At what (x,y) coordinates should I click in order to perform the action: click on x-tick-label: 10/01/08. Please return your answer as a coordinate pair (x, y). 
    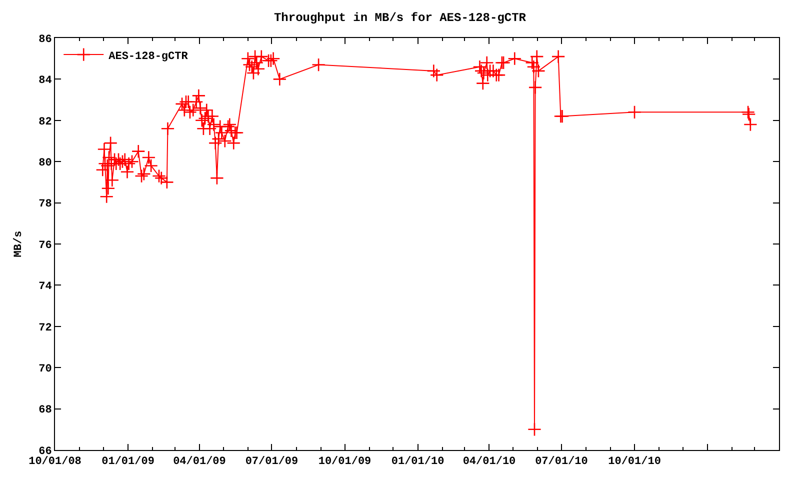
    Looking at the image, I should click on (55, 462).